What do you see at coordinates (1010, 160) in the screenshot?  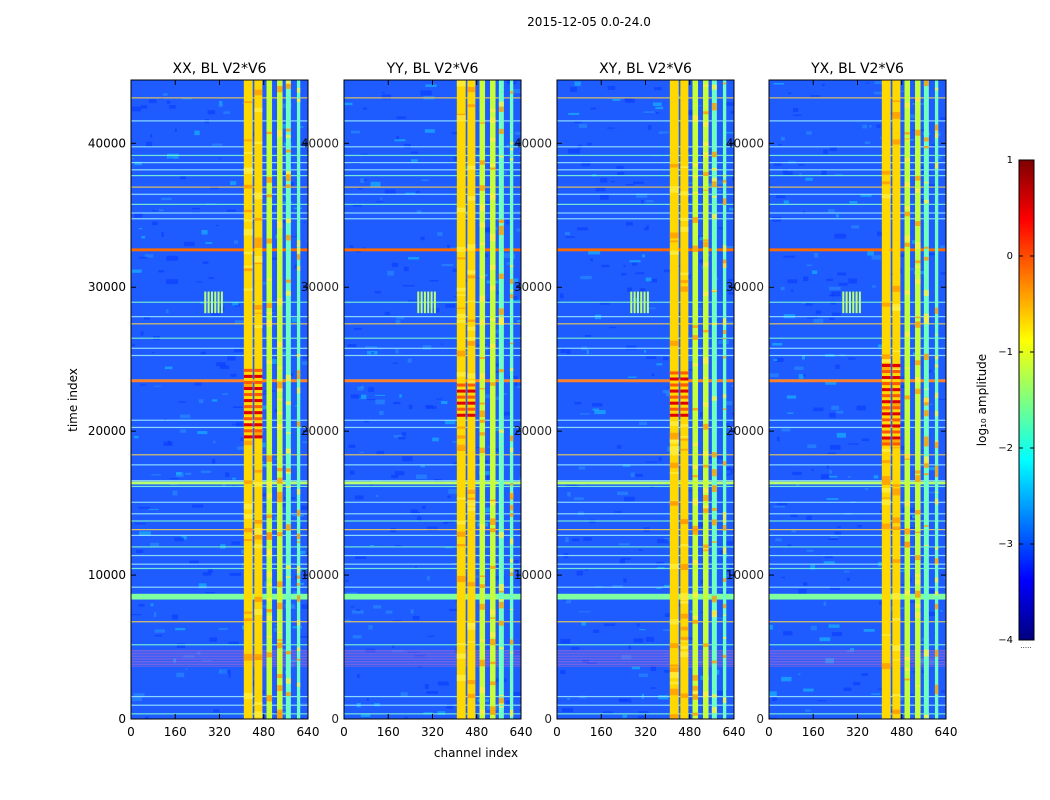 I see `colorbar-tick-label: 1` at bounding box center [1010, 160].